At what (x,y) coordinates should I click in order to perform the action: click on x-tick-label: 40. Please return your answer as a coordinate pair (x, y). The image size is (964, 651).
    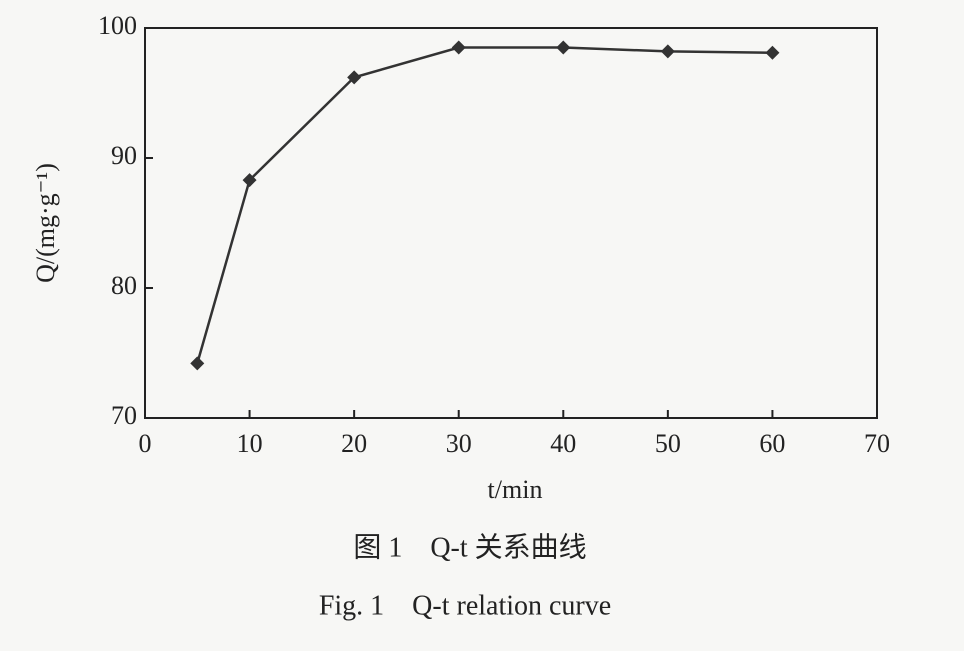
    Looking at the image, I should click on (563, 443).